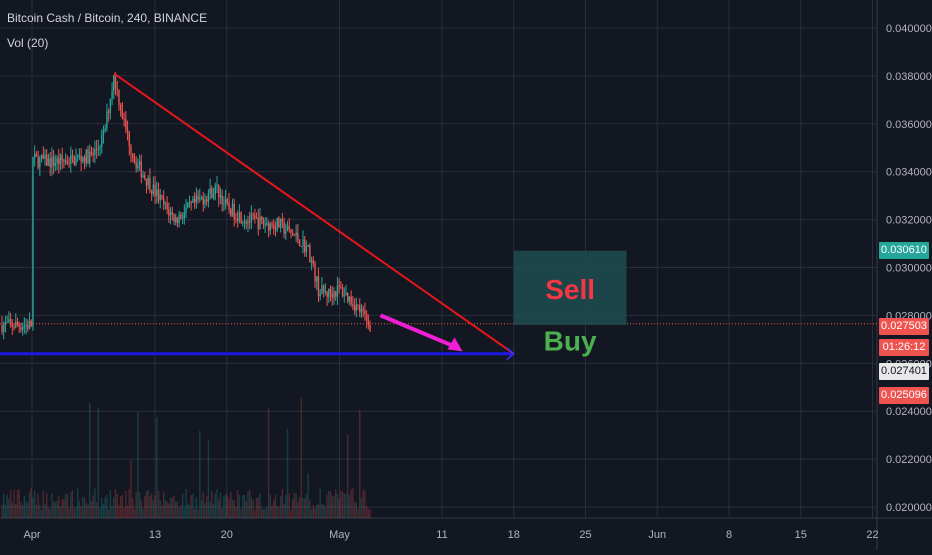 This screenshot has height=555, width=932. Describe the element at coordinates (909, 77) in the screenshot. I see `y-tick-label: 0.038000` at that location.